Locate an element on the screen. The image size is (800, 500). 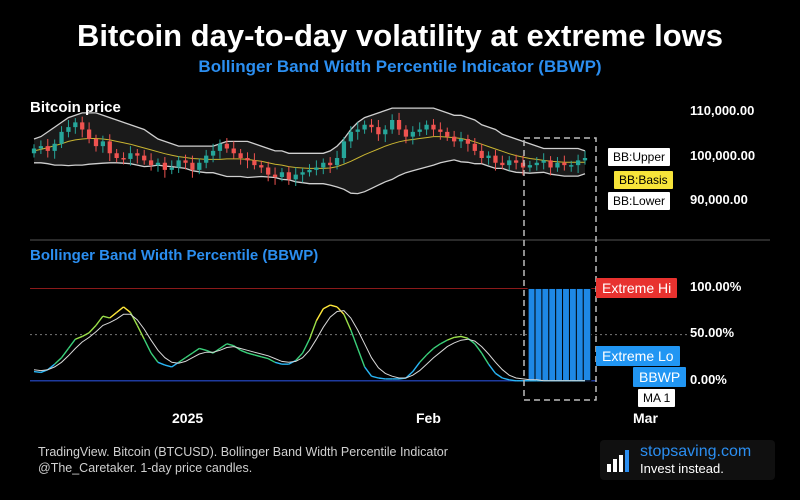
price-axis-label-110k: 110,000.00 is located at coordinates (722, 110).